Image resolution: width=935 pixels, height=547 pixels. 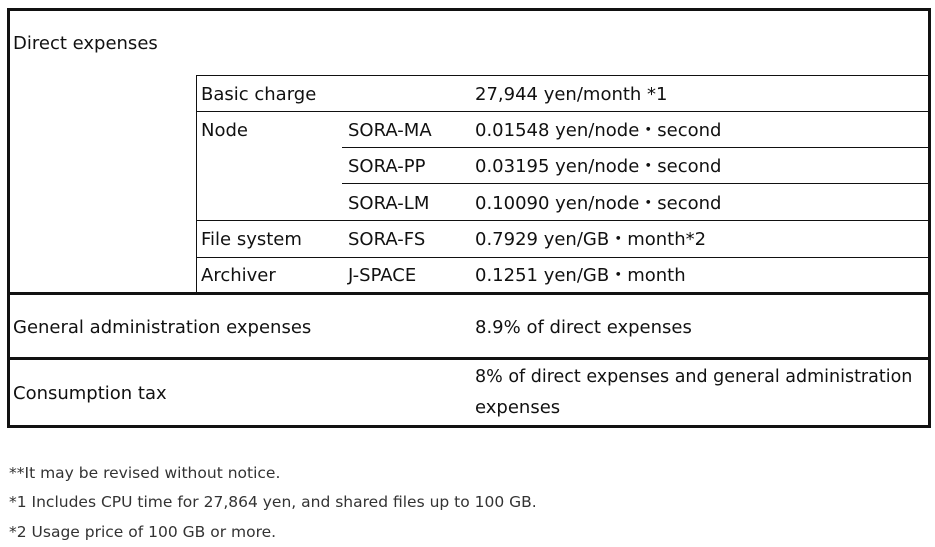 I want to click on node-price-sora-lm: 0.10090 yen/node・second, so click(x=598, y=203).